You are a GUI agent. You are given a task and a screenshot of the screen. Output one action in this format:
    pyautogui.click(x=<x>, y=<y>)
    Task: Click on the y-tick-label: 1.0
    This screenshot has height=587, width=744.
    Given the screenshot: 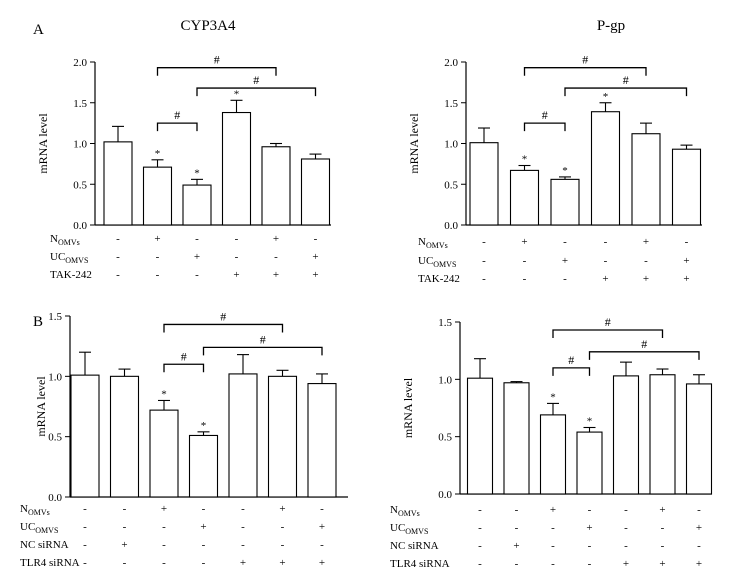 What is the action you would take?
    pyautogui.click(x=451, y=145)
    